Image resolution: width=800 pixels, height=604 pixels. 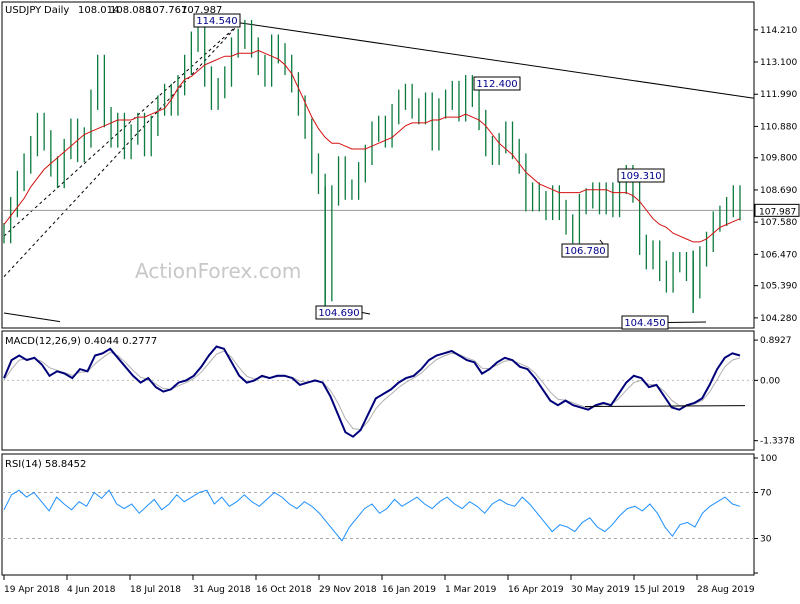 What do you see at coordinates (778, 319) in the screenshot?
I see `price-y-tick-label: 104.280` at bounding box center [778, 319].